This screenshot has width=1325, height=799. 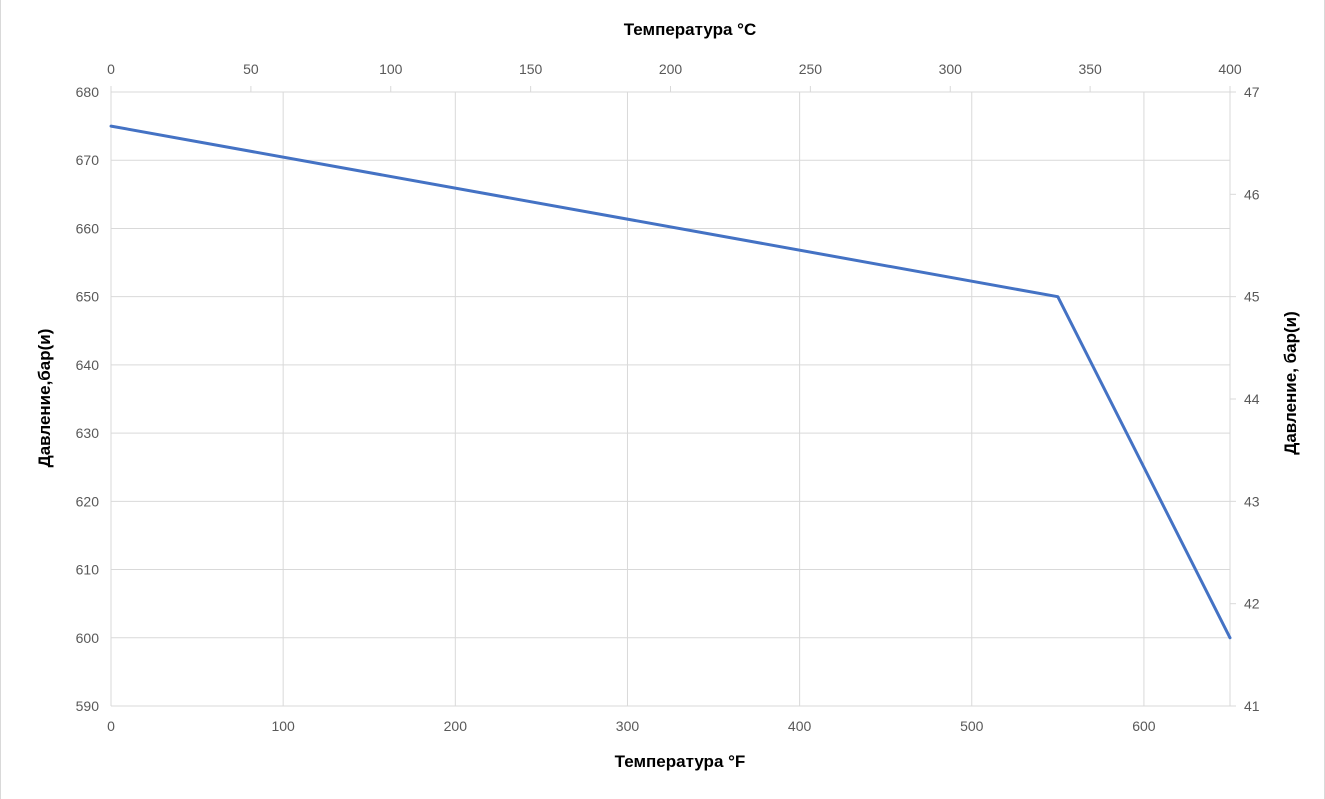 What do you see at coordinates (44, 398) in the screenshot?
I see `y-axis-title: Давление,бар(и)` at bounding box center [44, 398].